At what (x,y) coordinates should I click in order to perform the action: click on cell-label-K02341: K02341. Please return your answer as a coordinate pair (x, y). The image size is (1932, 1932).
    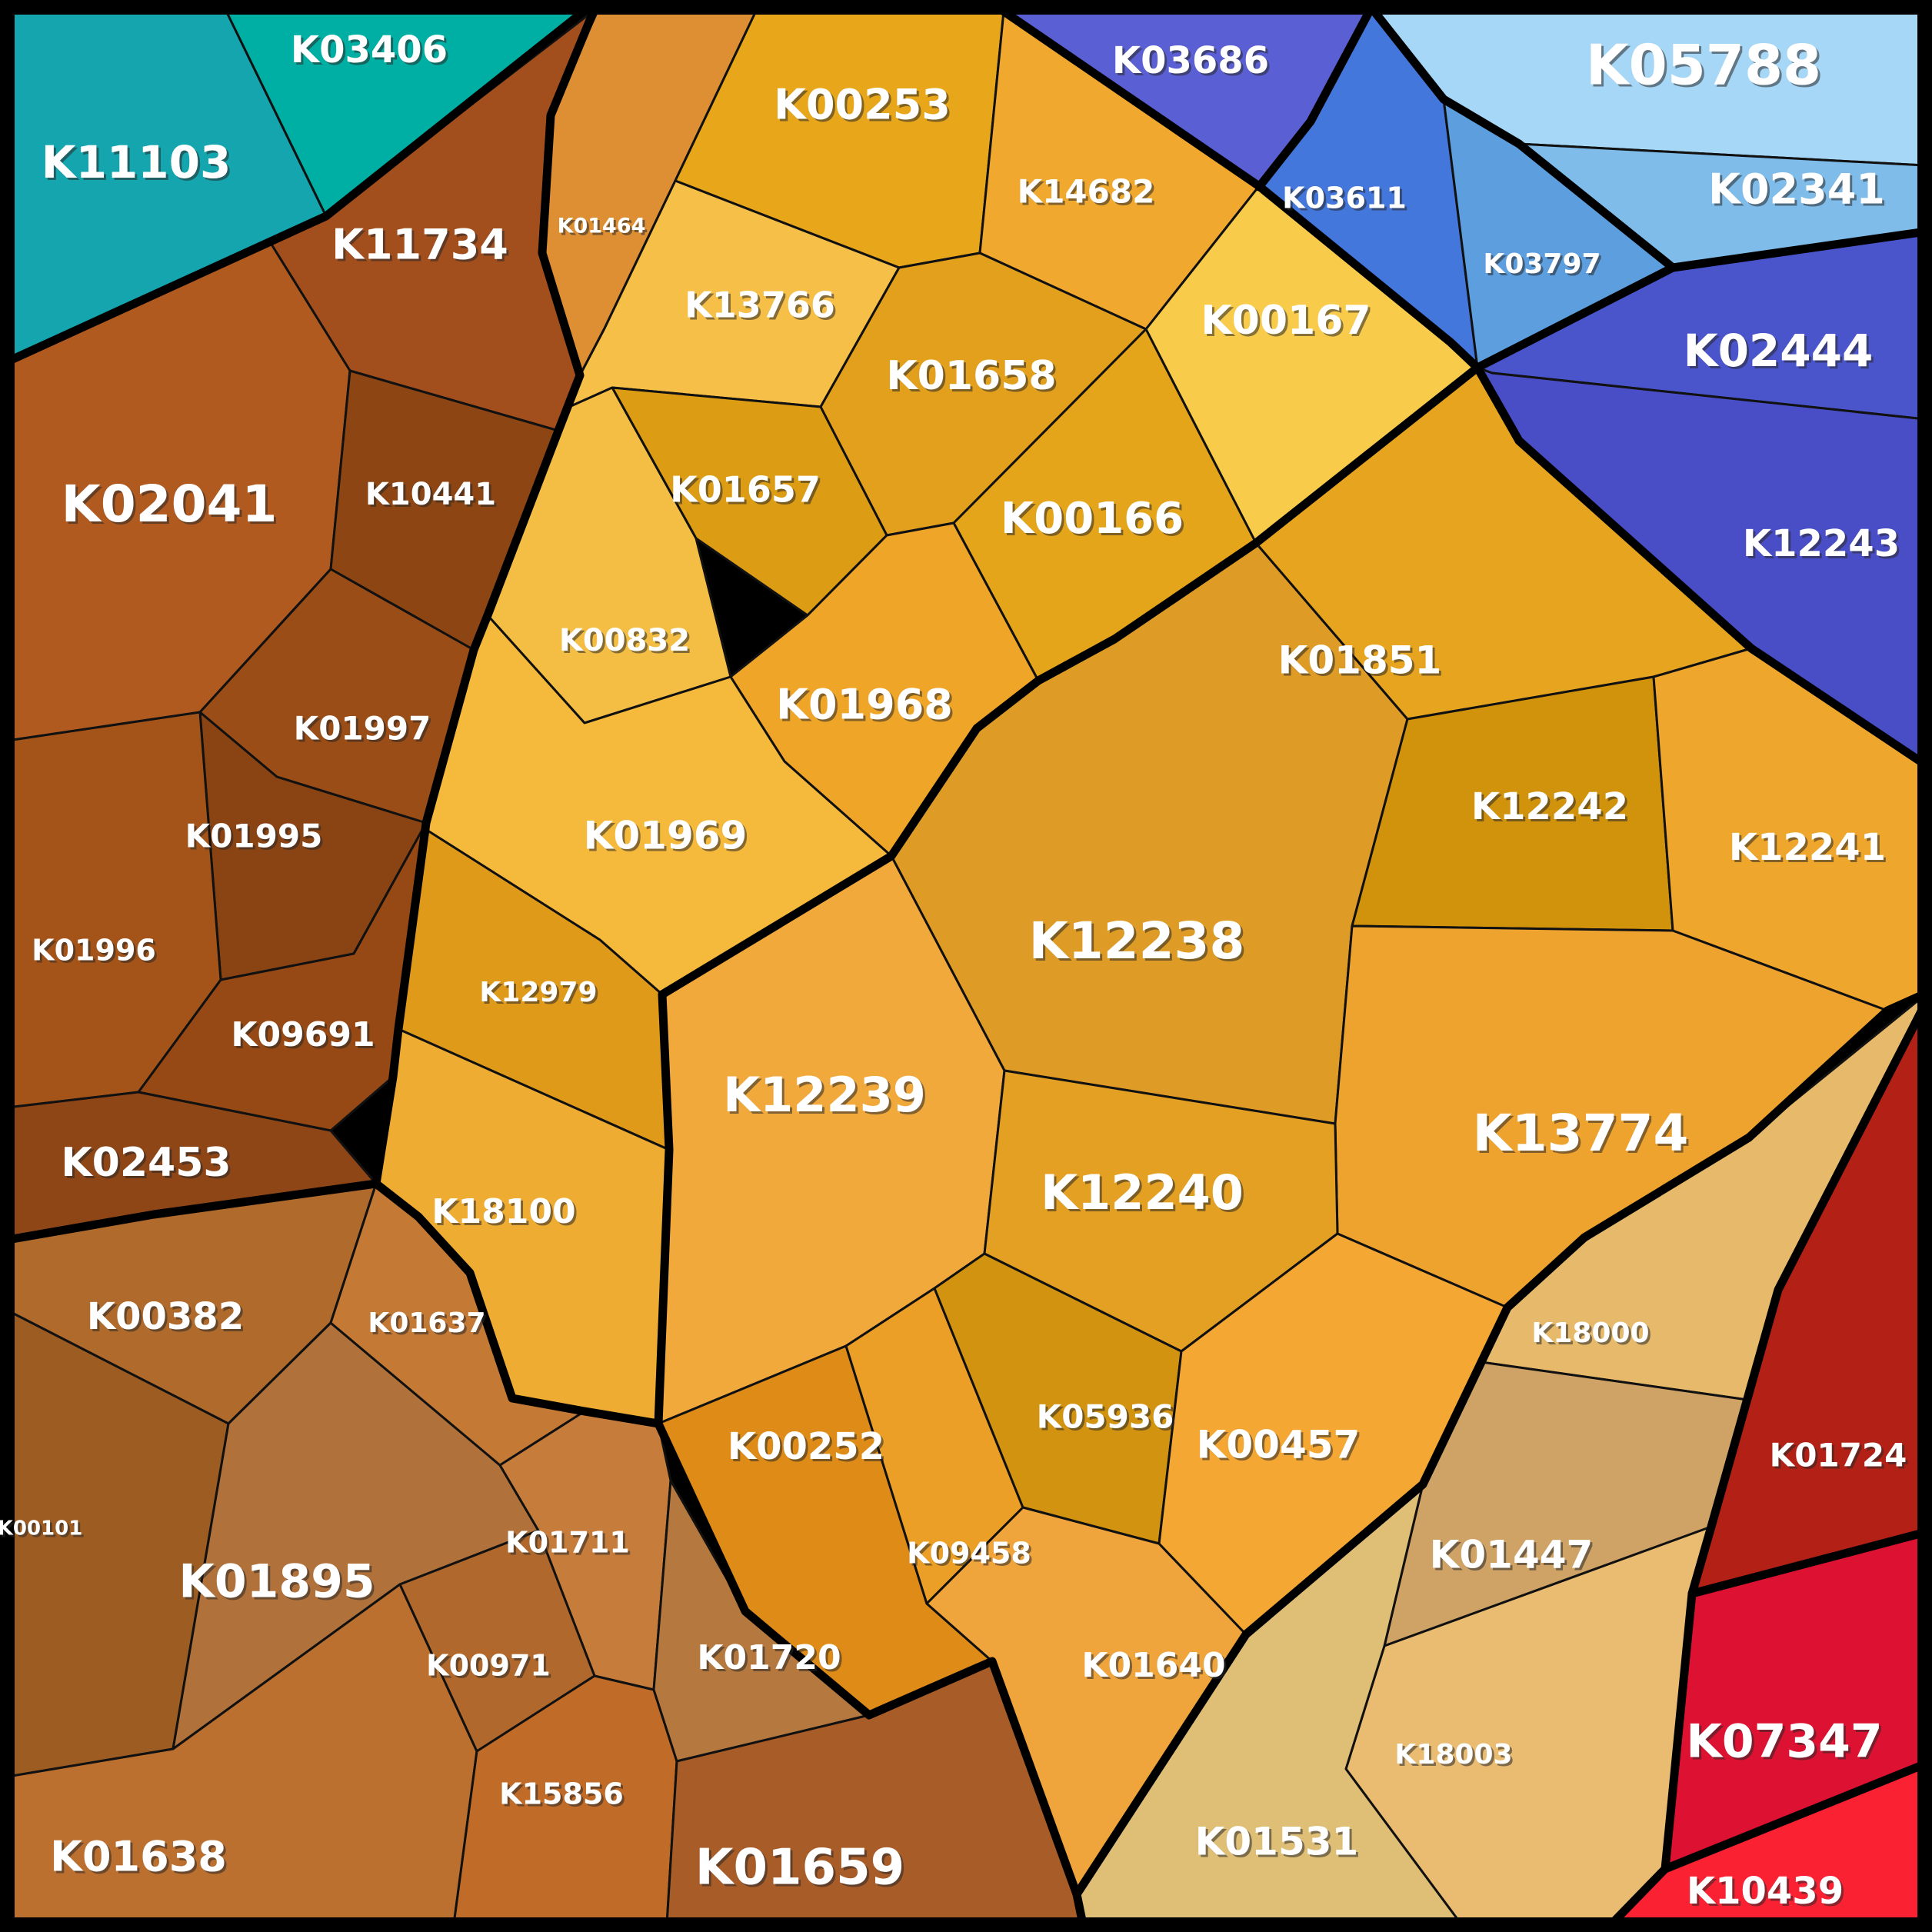
    Looking at the image, I should click on (1796, 189).